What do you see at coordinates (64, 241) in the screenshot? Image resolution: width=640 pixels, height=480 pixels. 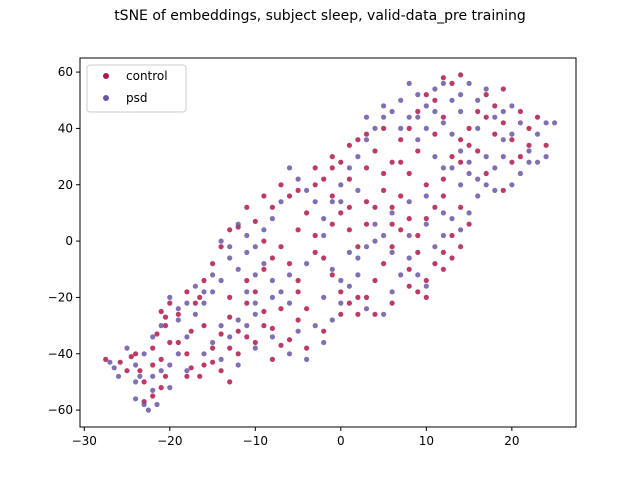 I see `y-axis: −60 −40 −20 0 20 40 60` at bounding box center [64, 241].